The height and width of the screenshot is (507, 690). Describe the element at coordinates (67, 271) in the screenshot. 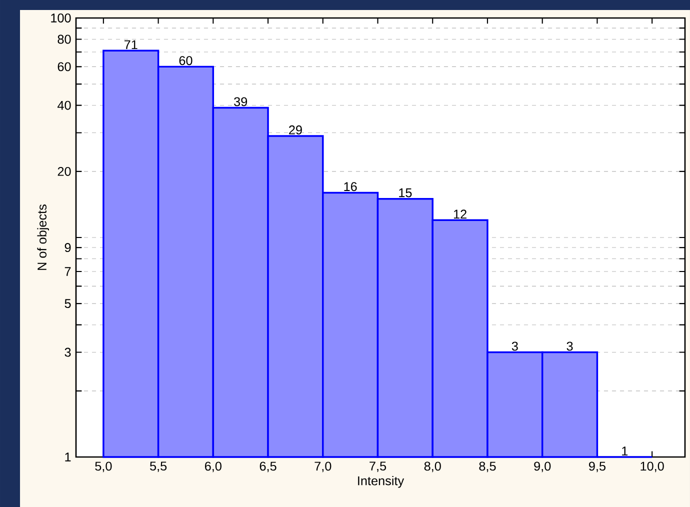

I see `y-tick-label: 7` at that location.